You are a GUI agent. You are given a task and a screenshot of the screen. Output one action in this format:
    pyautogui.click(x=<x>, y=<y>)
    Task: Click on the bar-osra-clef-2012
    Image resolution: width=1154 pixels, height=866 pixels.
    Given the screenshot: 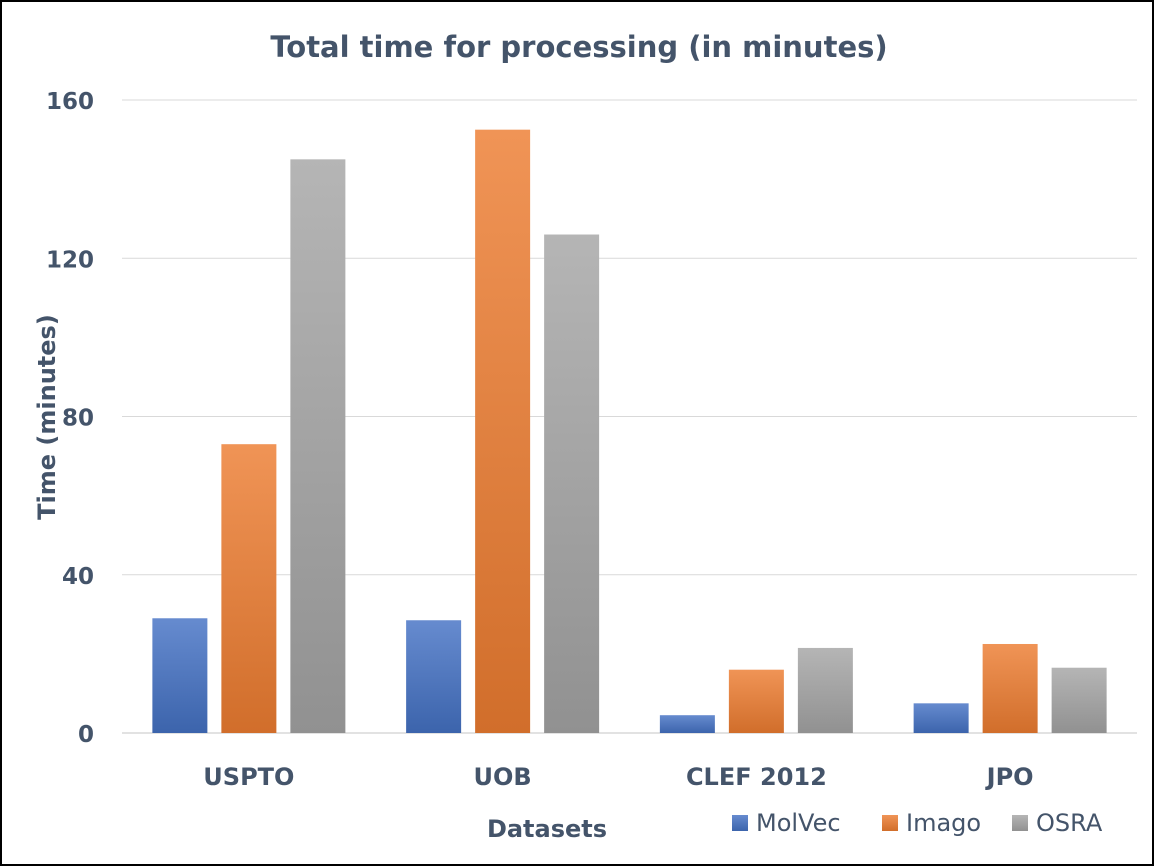 What is the action you would take?
    pyautogui.click(x=825, y=690)
    